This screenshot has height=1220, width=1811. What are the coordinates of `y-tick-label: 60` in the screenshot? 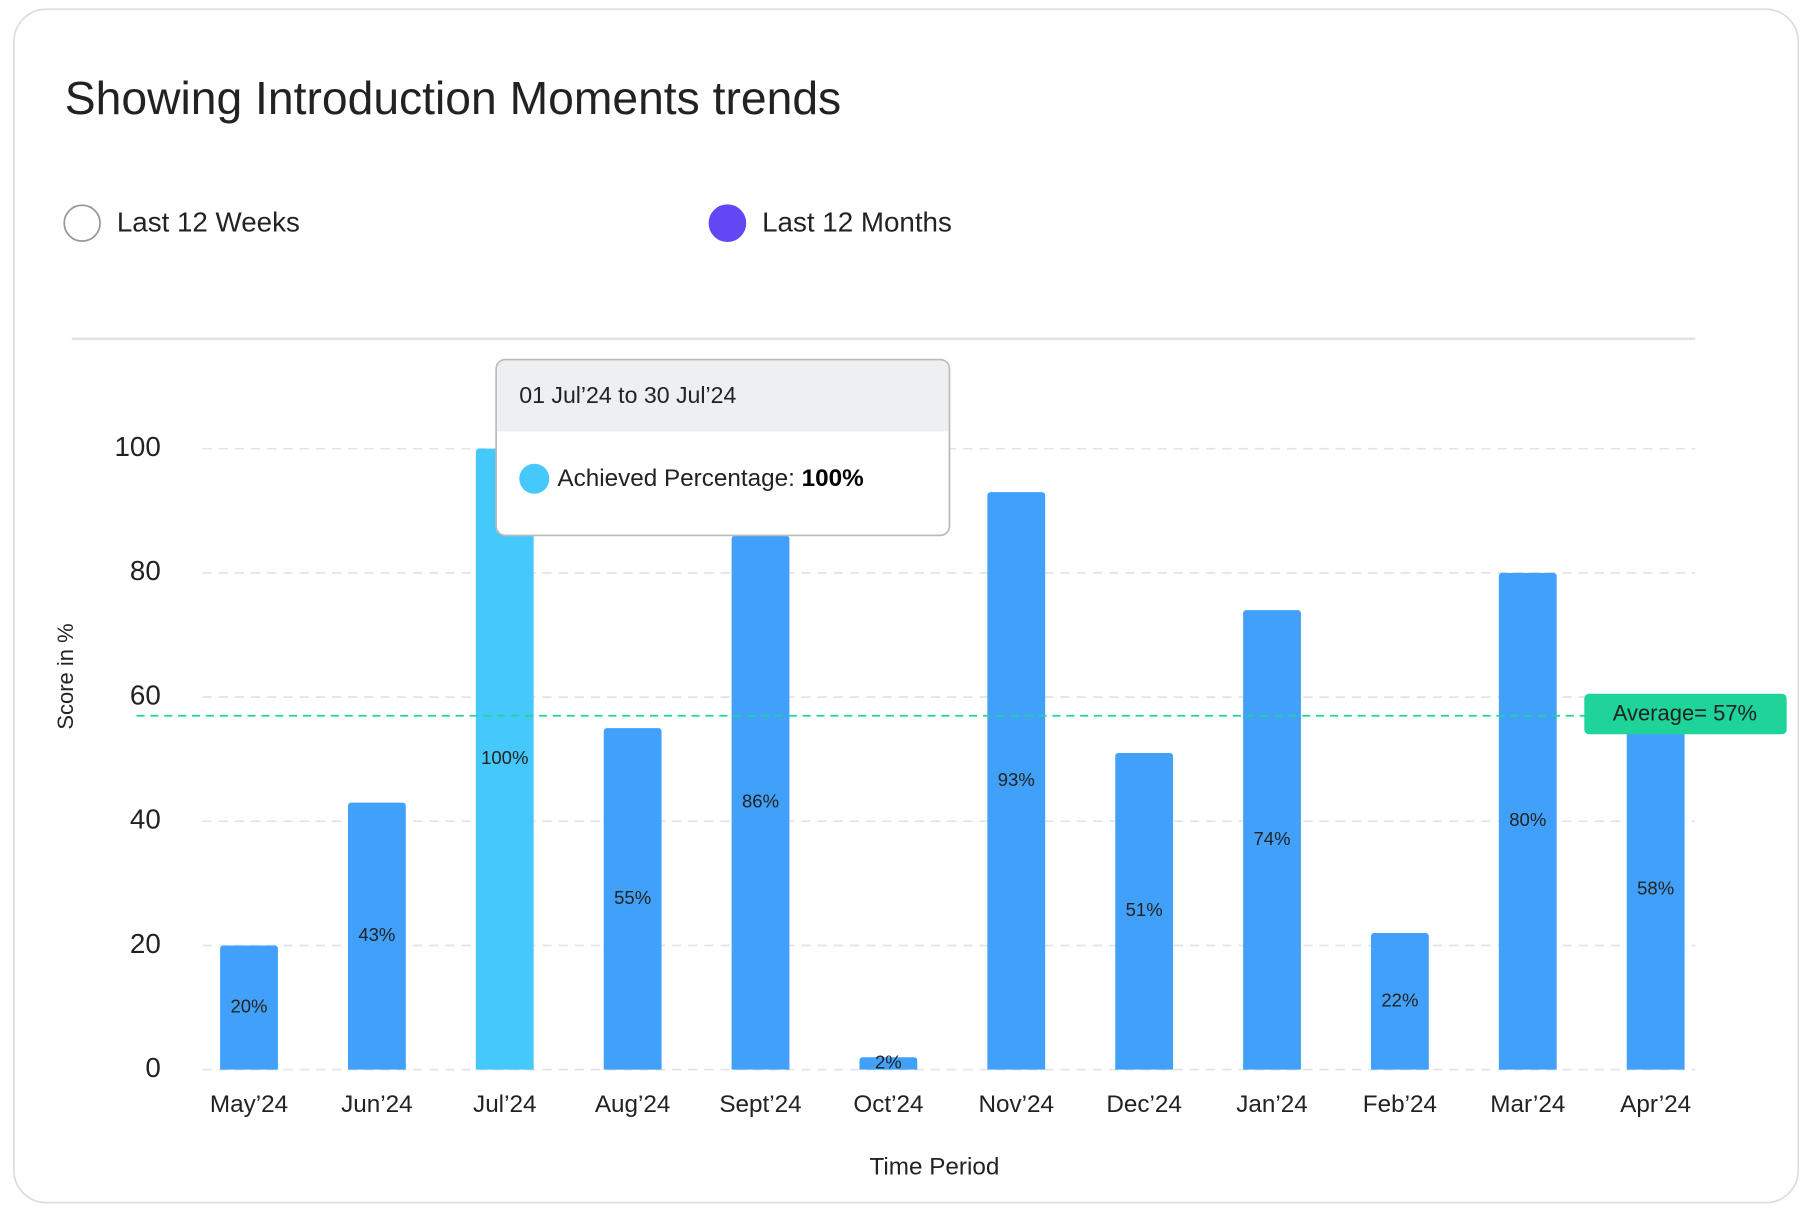 It's located at (145, 694).